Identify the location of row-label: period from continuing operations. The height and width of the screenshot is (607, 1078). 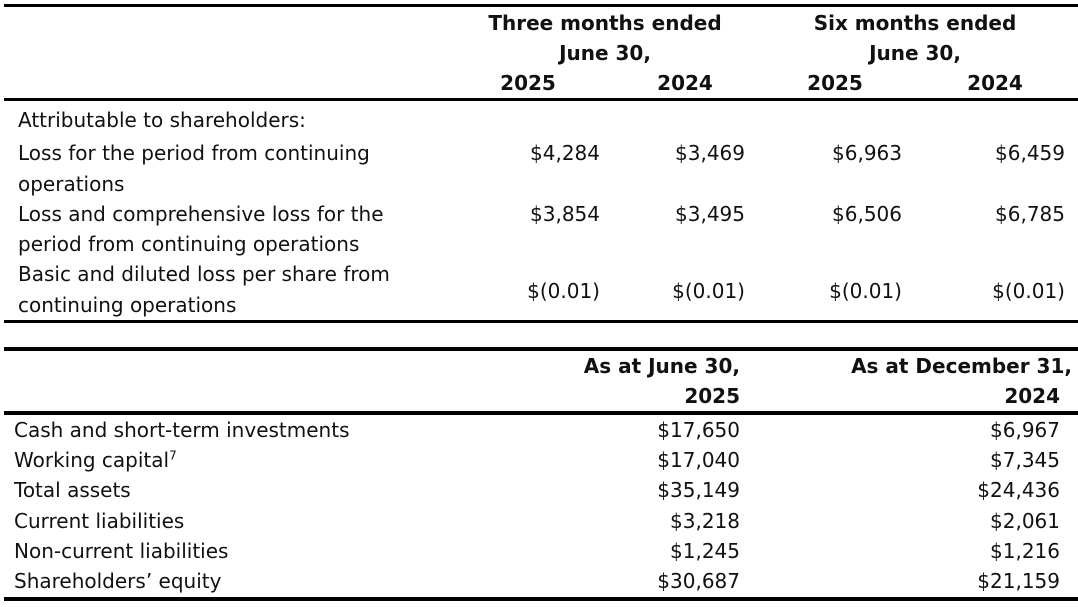
(189, 244).